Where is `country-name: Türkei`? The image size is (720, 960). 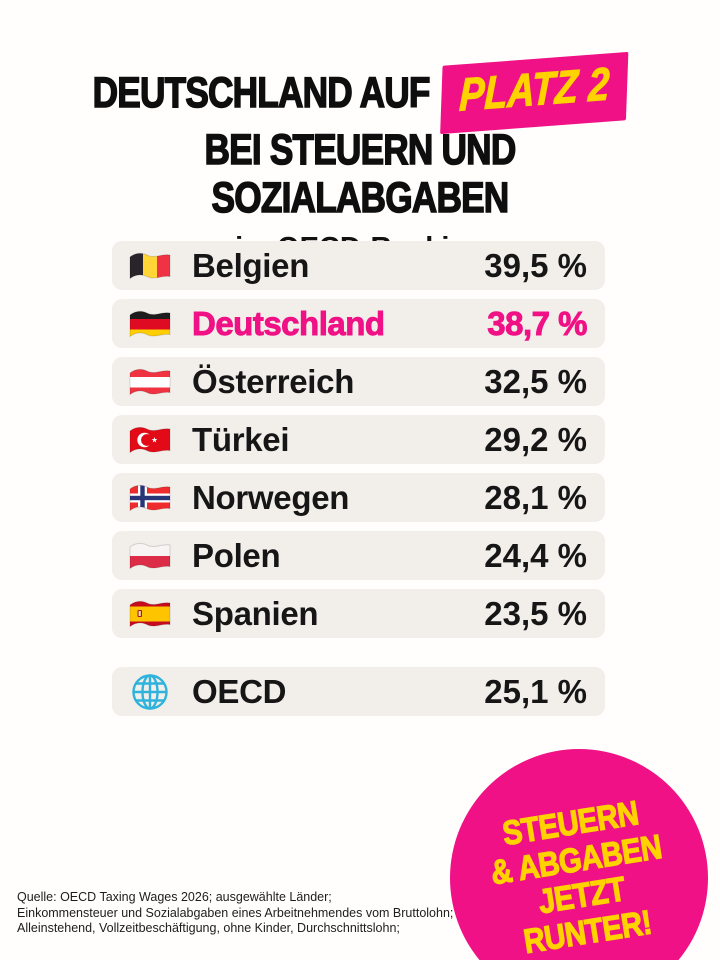
country-name: Türkei is located at coordinates (241, 439).